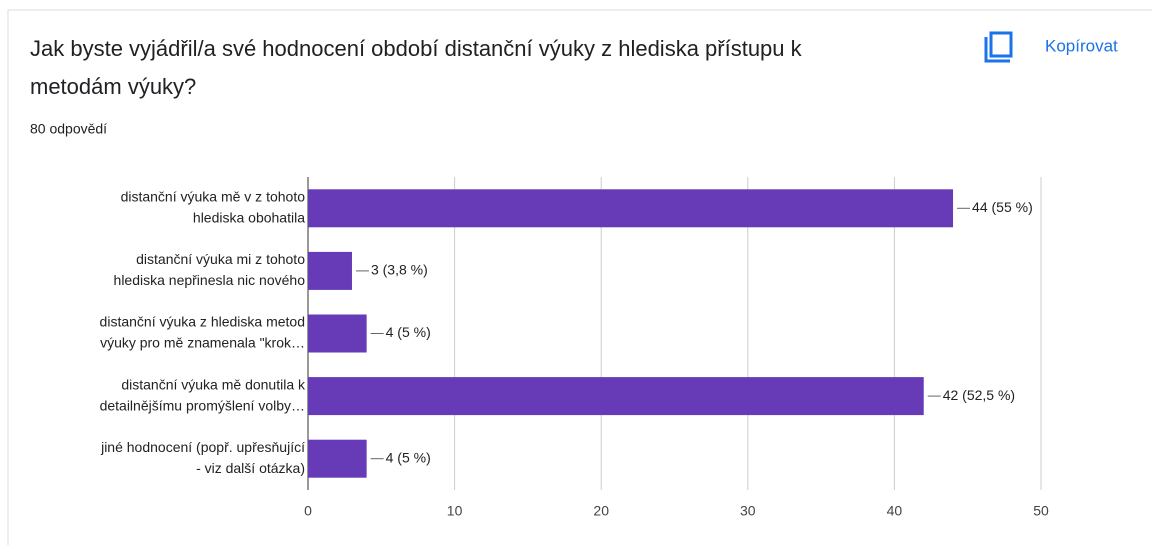  Describe the element at coordinates (1002, 207) in the screenshot. I see `value-label: 44 (55 %)` at that location.